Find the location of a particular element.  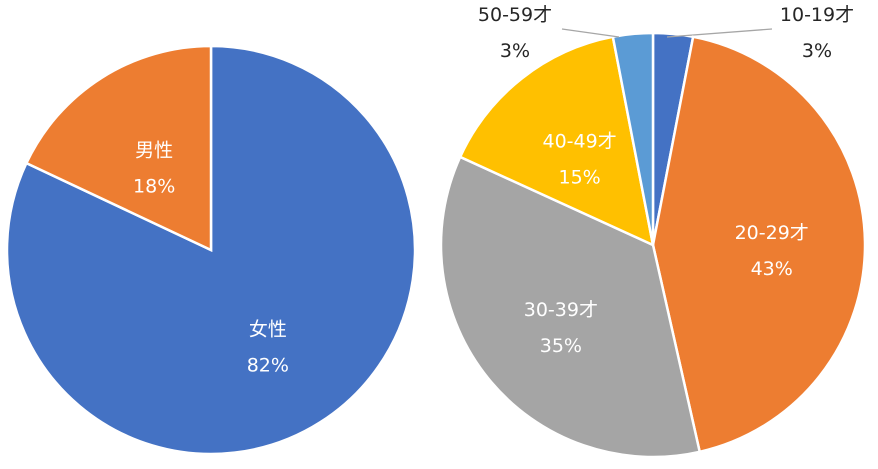

slice-value-label-1-2: 35% is located at coordinates (561, 346).